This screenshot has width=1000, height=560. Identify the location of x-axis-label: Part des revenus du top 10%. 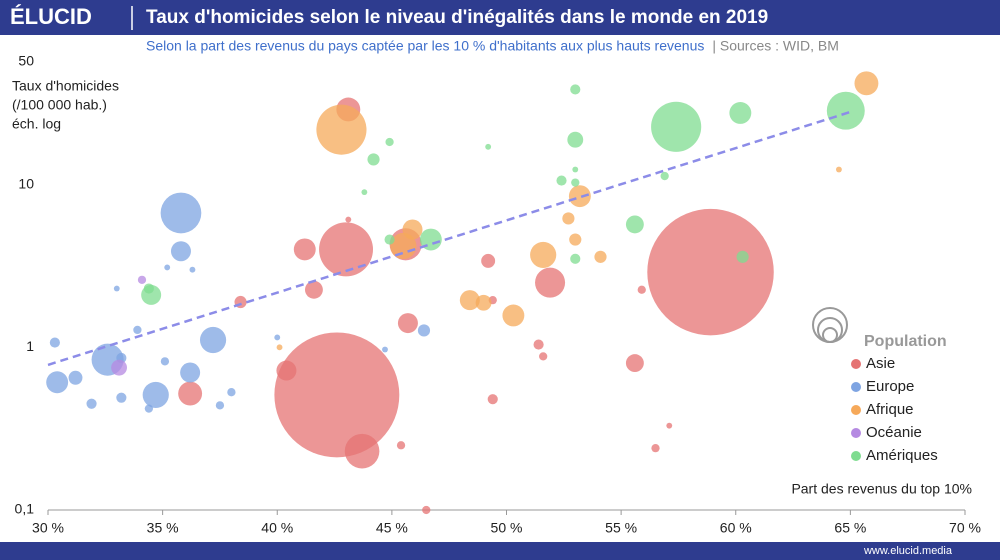
(881, 489).